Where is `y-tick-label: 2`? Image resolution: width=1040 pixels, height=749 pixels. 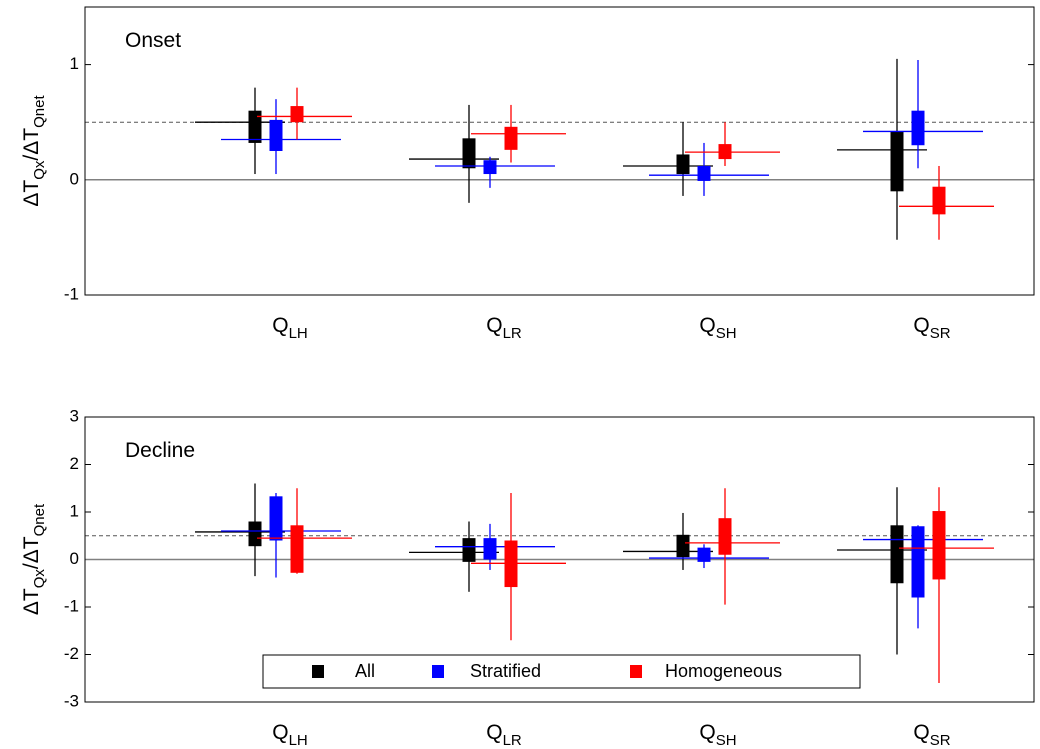
y-tick-label: 2 is located at coordinates (74, 463).